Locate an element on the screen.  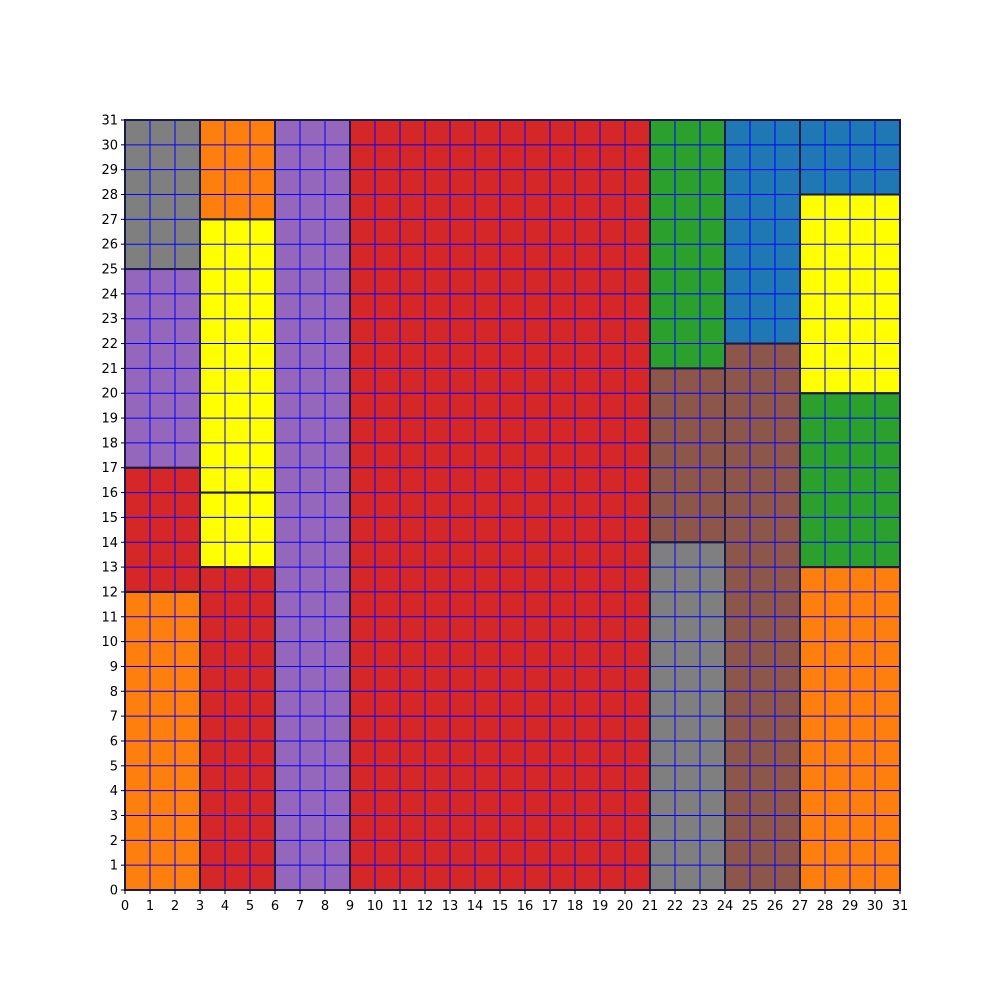
x-tick-label: 21 is located at coordinates (650, 906).